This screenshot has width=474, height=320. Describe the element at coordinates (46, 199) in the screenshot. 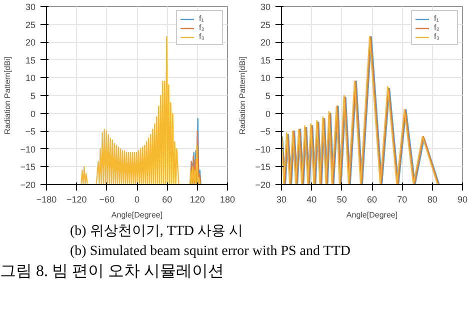

I see `x-tick-label: −180` at that location.